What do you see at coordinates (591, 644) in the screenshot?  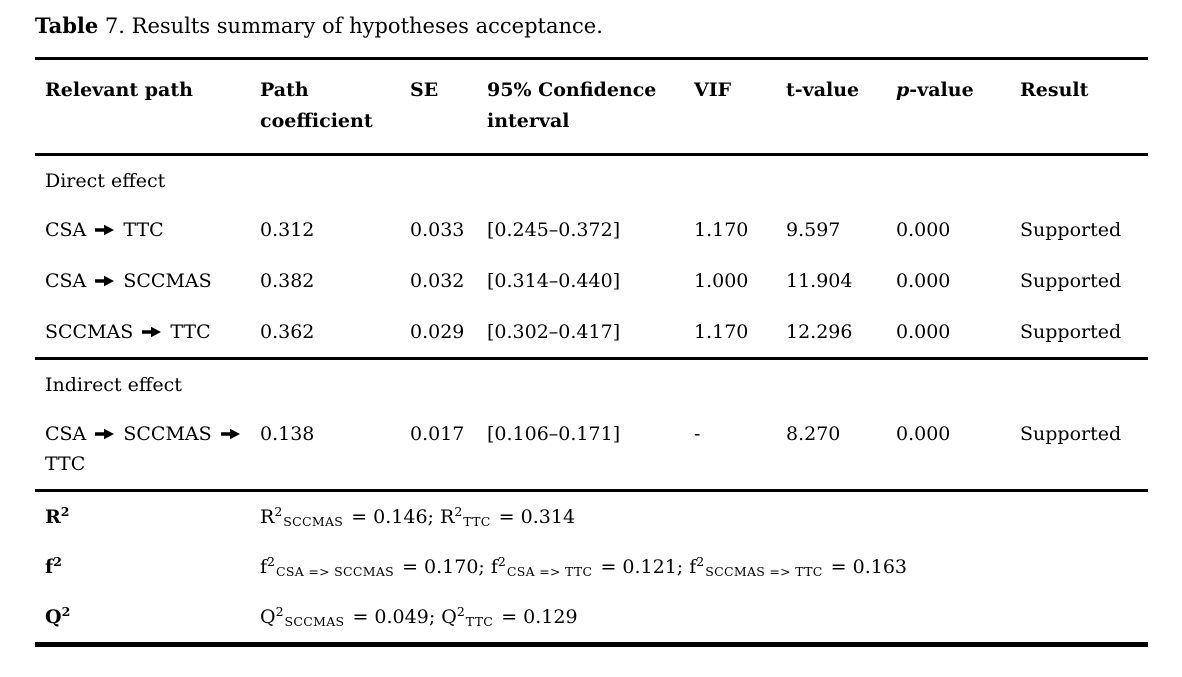 I see `table-bottom-rule` at bounding box center [591, 644].